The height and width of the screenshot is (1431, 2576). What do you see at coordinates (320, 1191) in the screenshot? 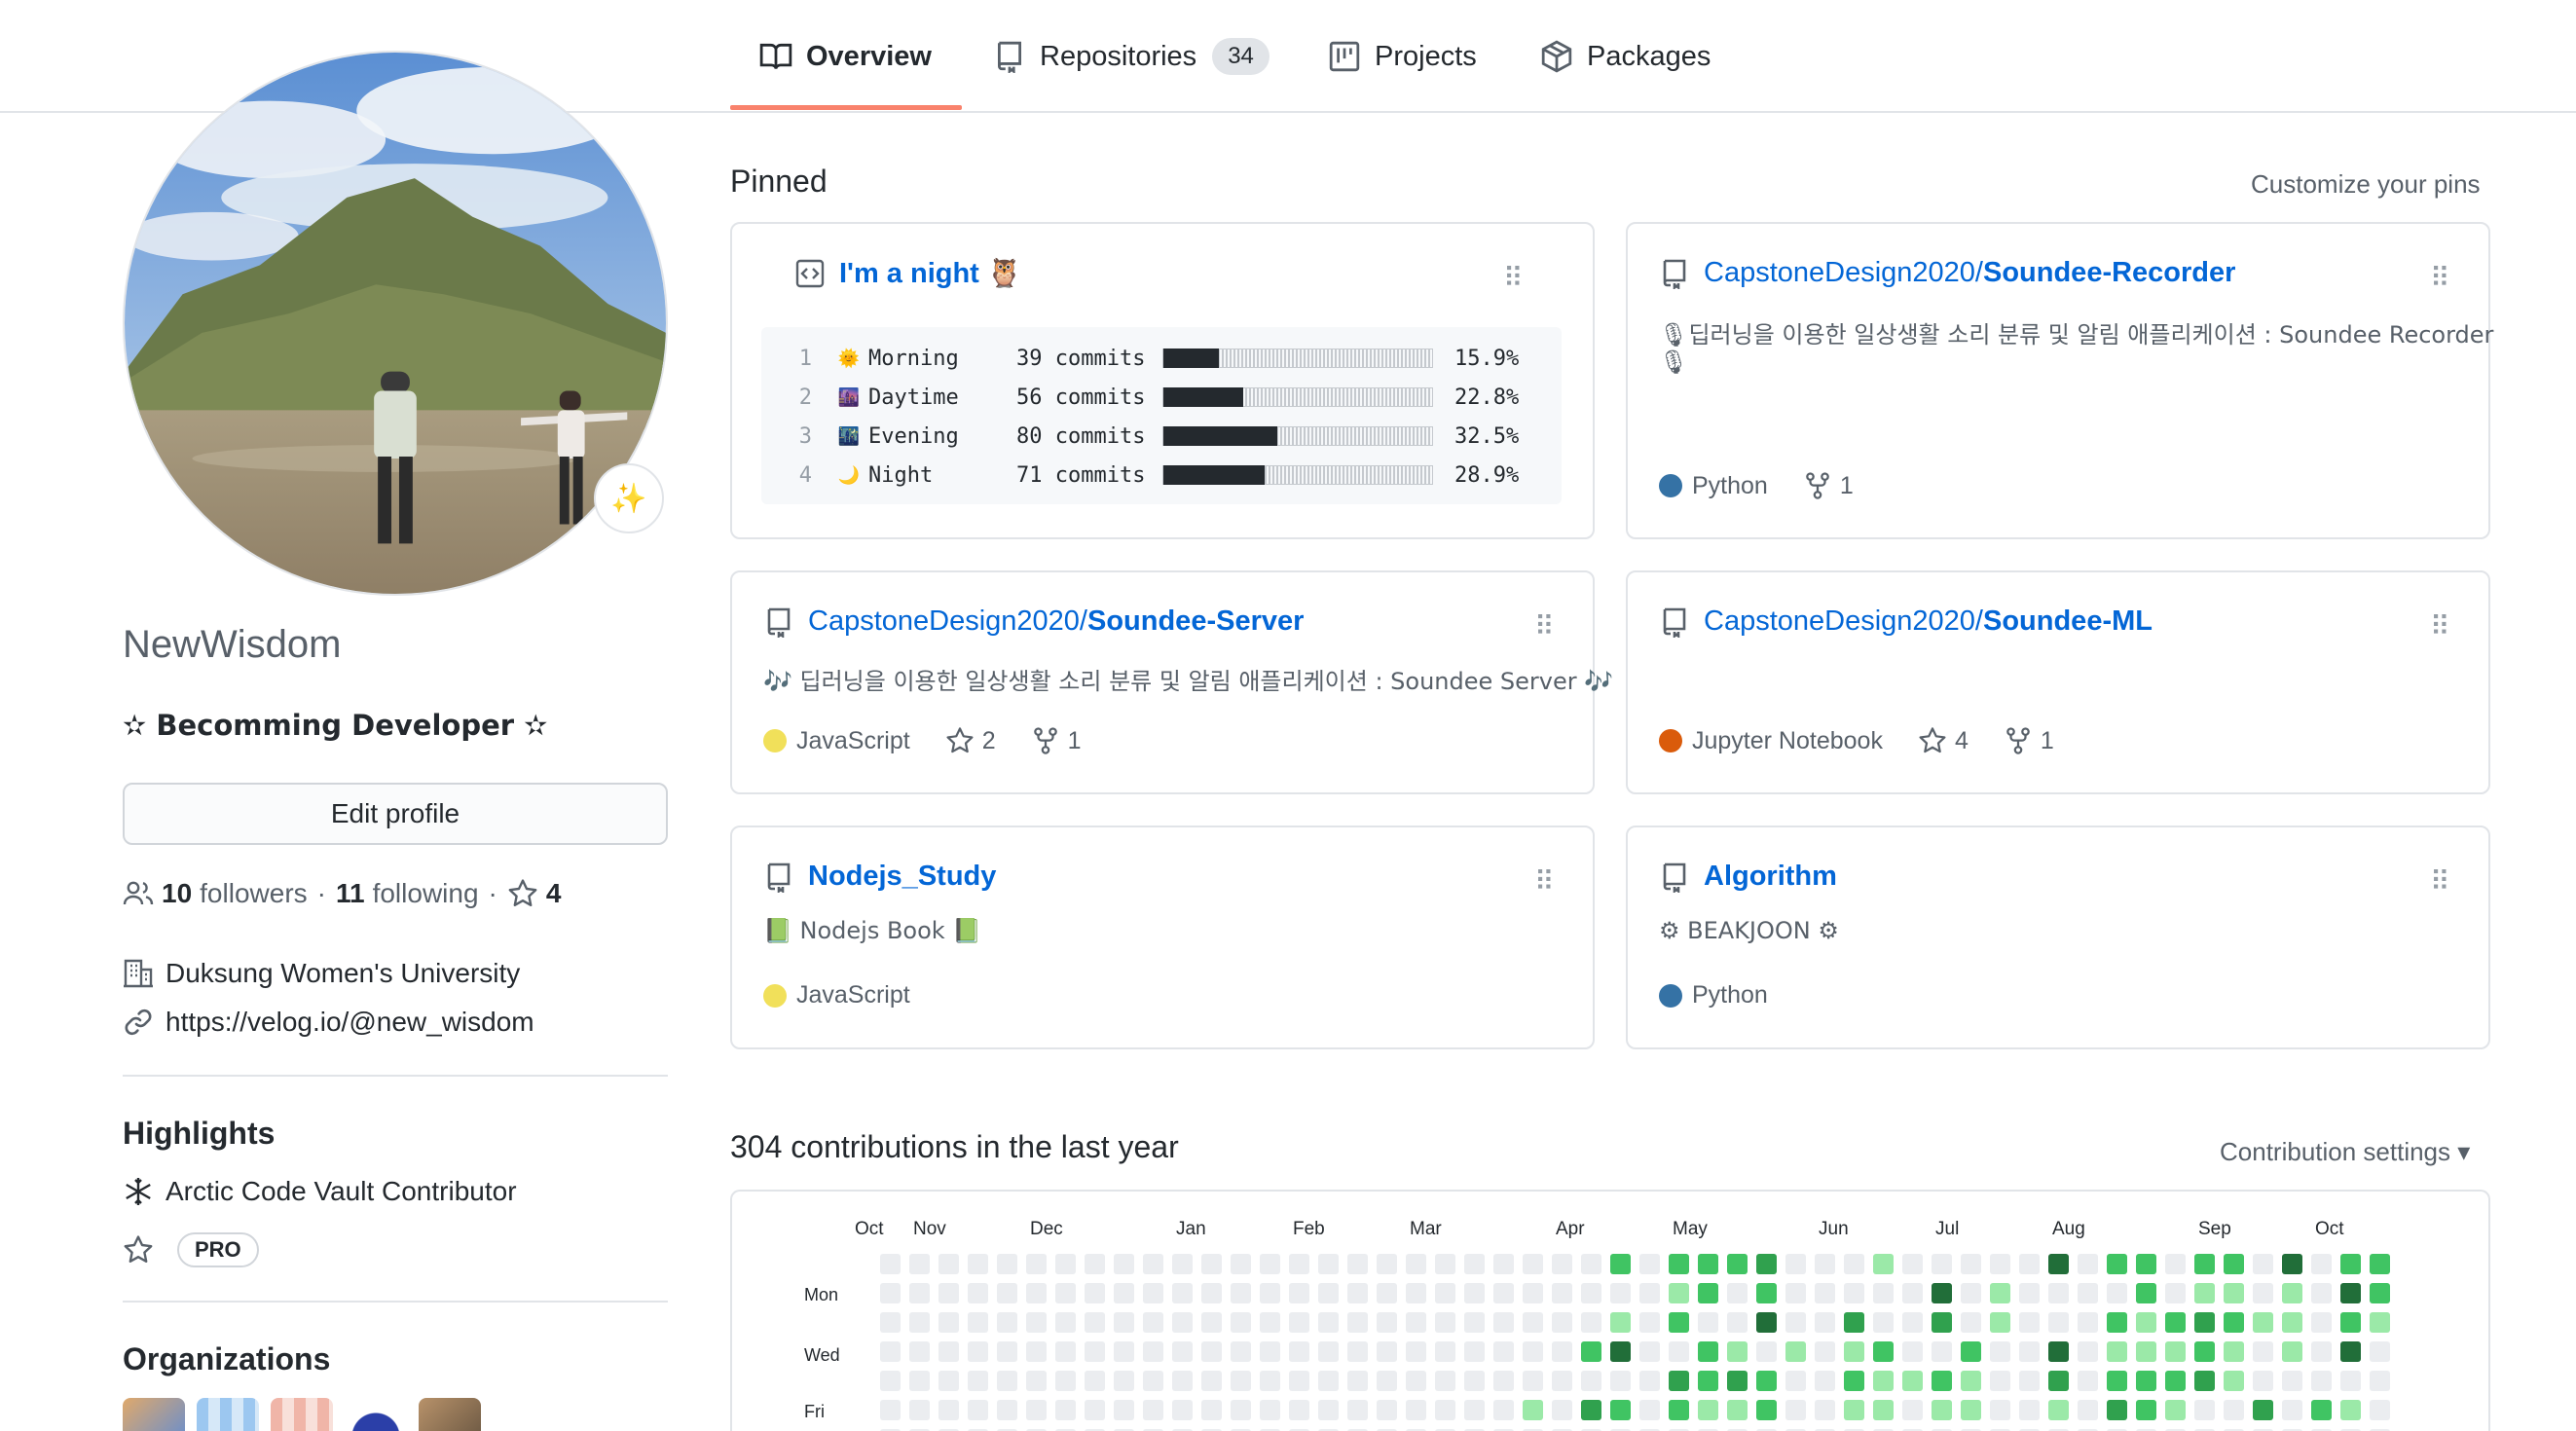
I see `highlight-arctic-vault: Arctic Code Vault Contributor` at bounding box center [320, 1191].